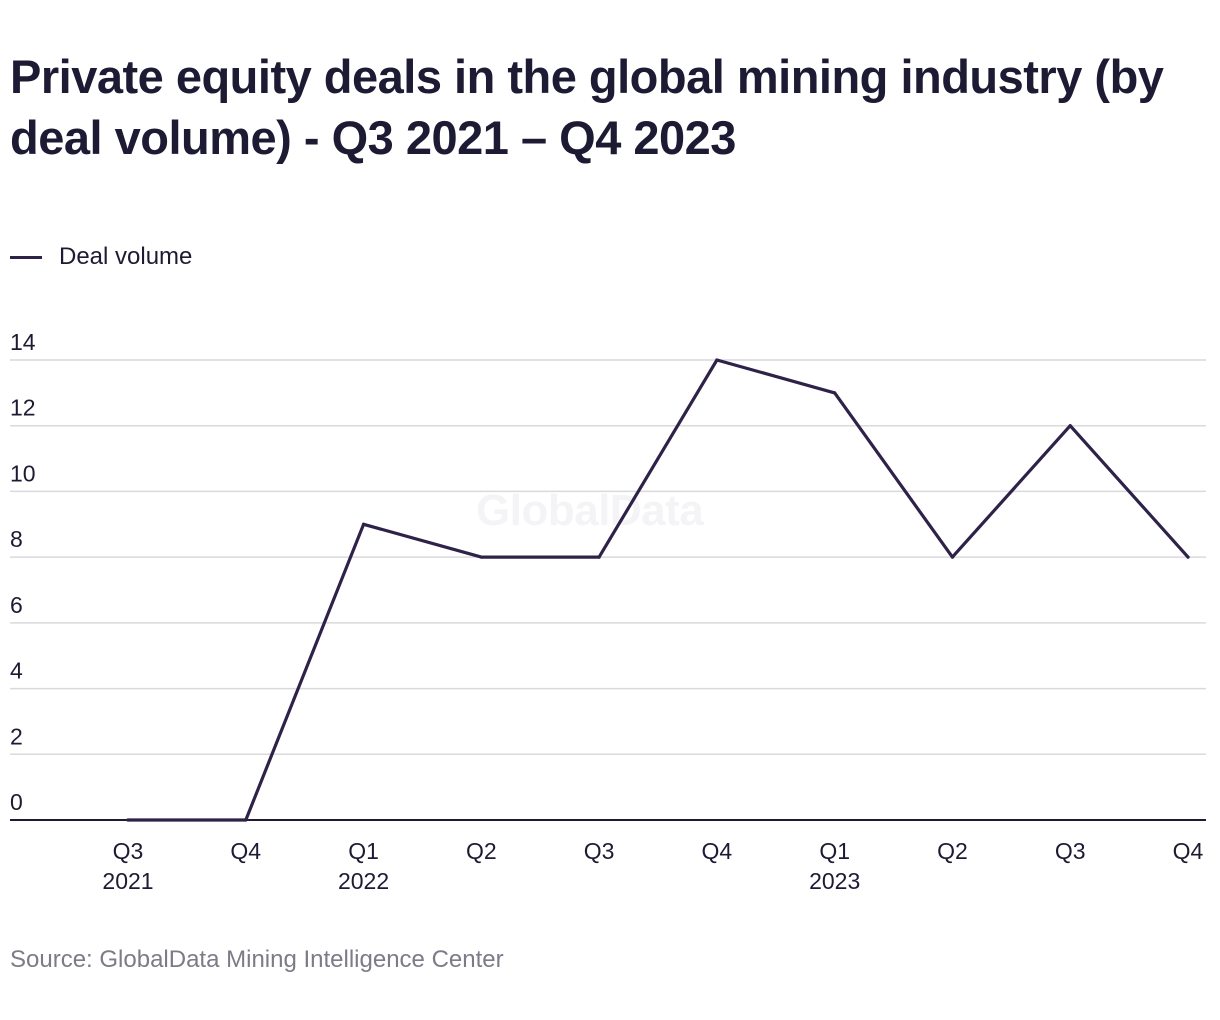 The image size is (1220, 1020). I want to click on y-tick-label: 2, so click(16, 736).